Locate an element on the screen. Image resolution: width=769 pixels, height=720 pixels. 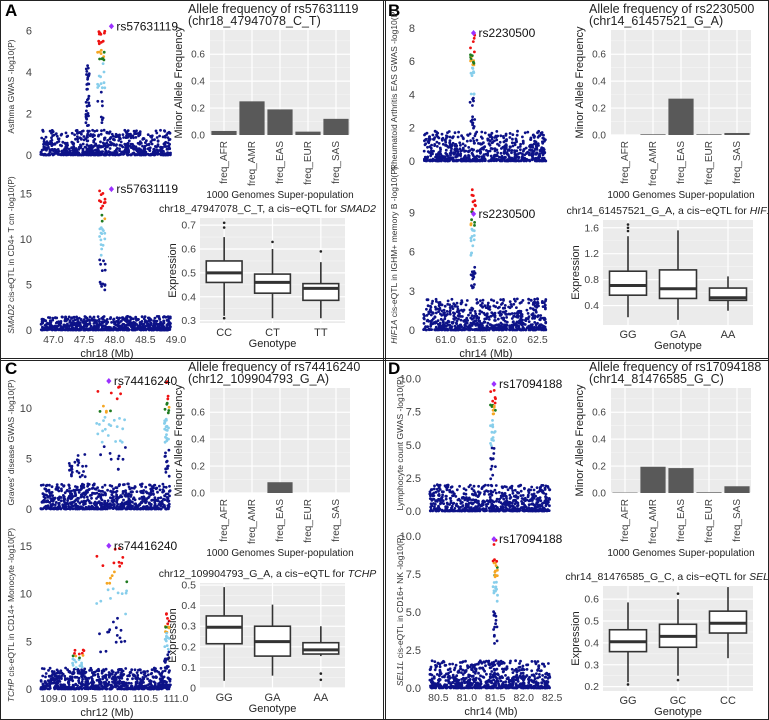
outlier-point is located at coordinates (224, 223).